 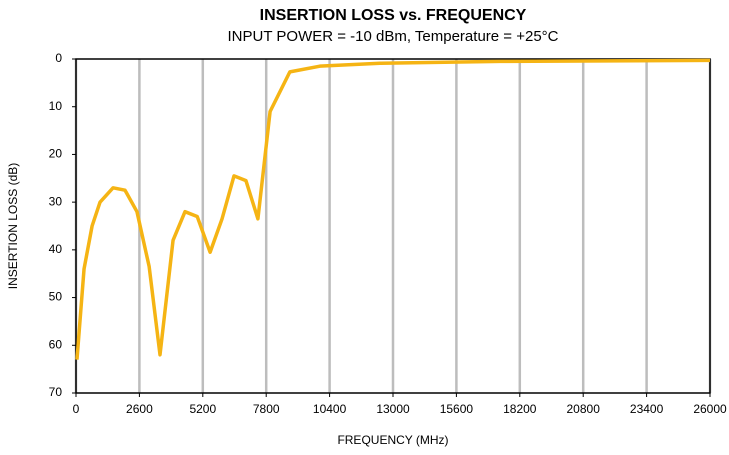 I want to click on x-tick-label: 18200, so click(x=520, y=409).